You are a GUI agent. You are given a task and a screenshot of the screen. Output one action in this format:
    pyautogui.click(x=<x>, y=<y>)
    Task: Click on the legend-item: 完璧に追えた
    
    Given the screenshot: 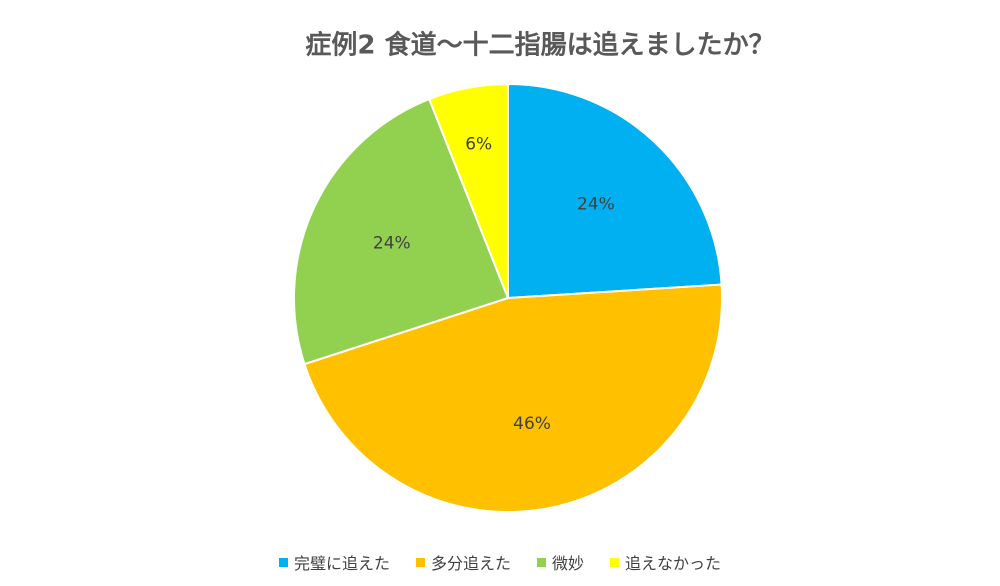 What is the action you would take?
    pyautogui.click(x=334, y=562)
    